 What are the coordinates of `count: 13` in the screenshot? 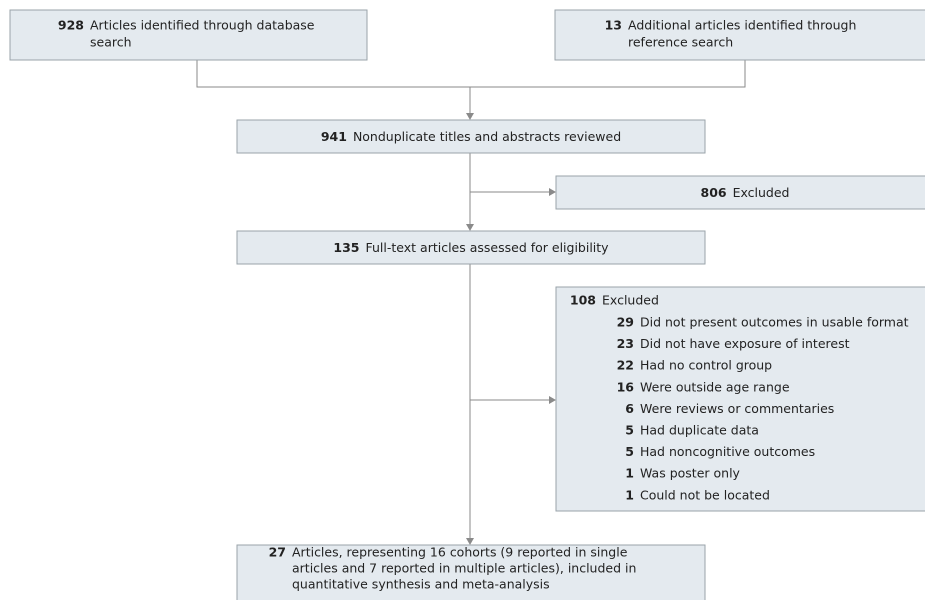 It's located at (613, 25).